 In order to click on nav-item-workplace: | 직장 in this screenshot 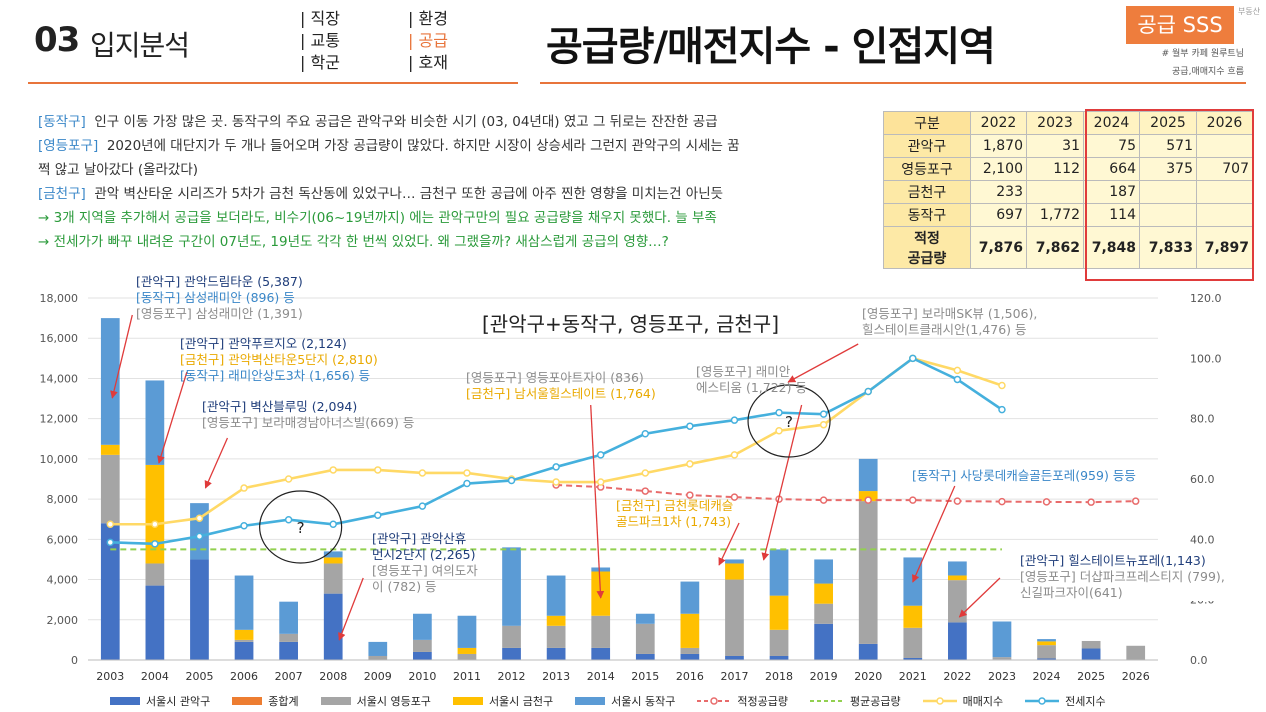, I will do `click(320, 18)`.